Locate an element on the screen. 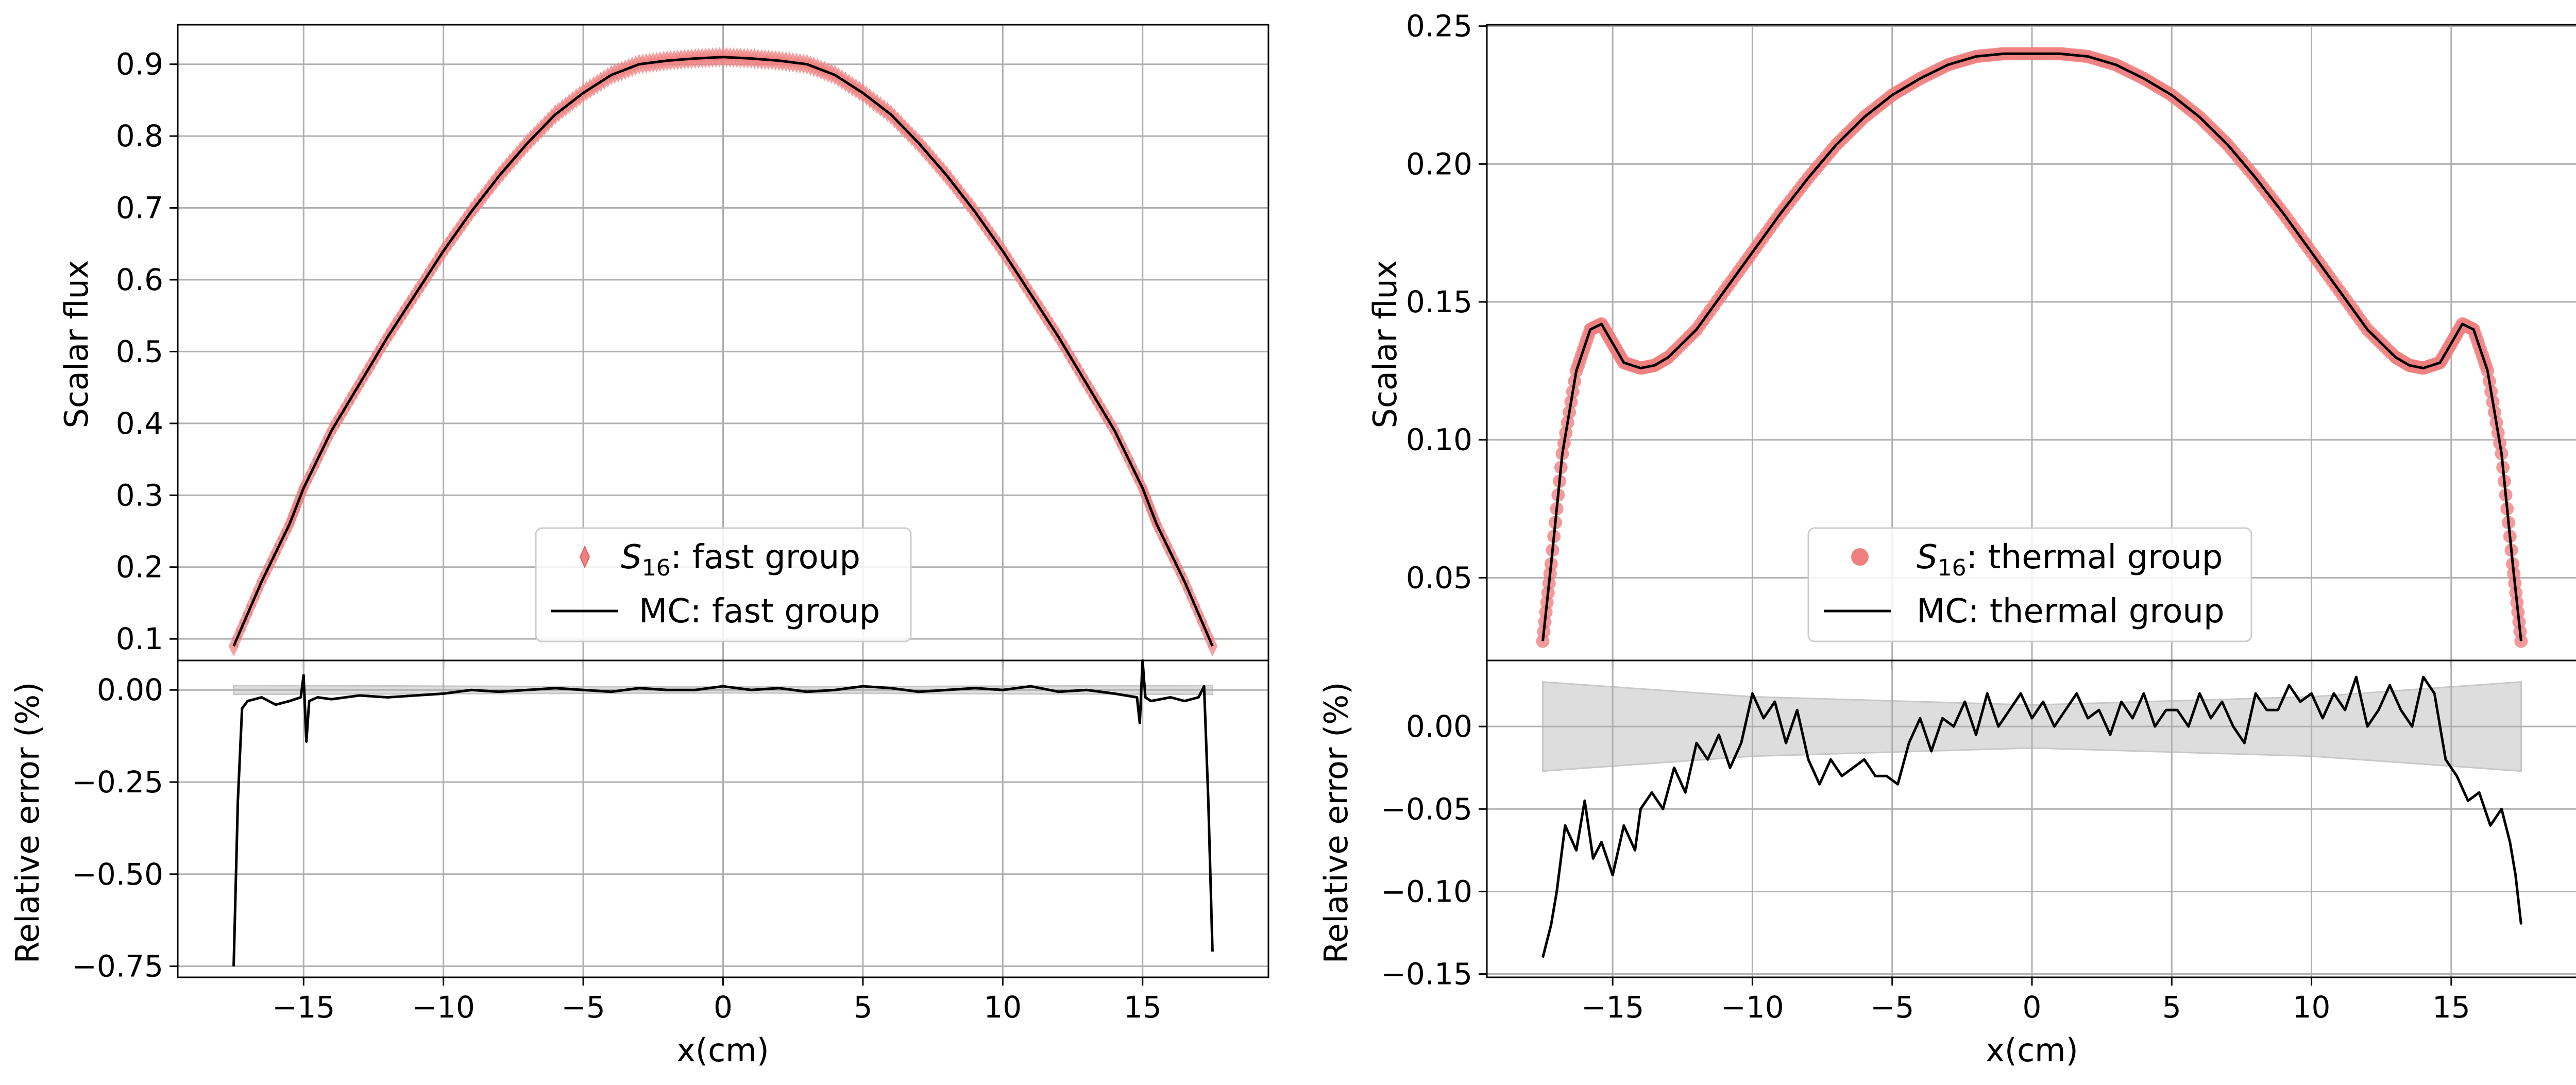  thermal-error-ytick-label: −0.05 is located at coordinates (1426, 808).